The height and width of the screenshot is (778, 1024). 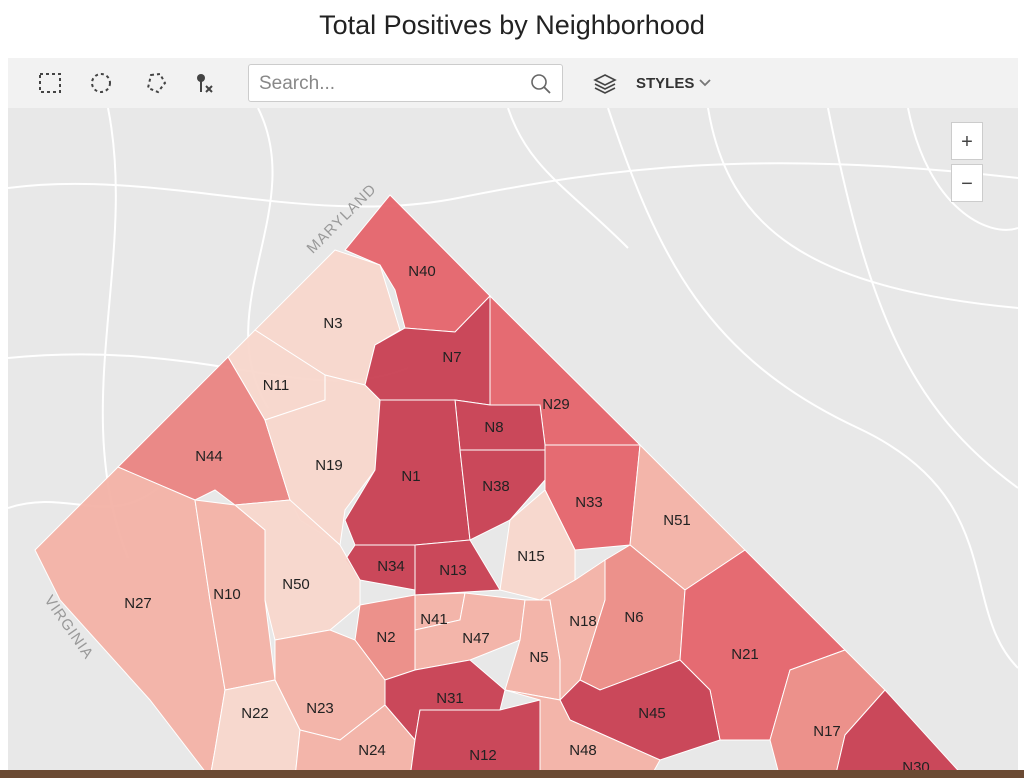 I want to click on region-label: N50, so click(x=296, y=584).